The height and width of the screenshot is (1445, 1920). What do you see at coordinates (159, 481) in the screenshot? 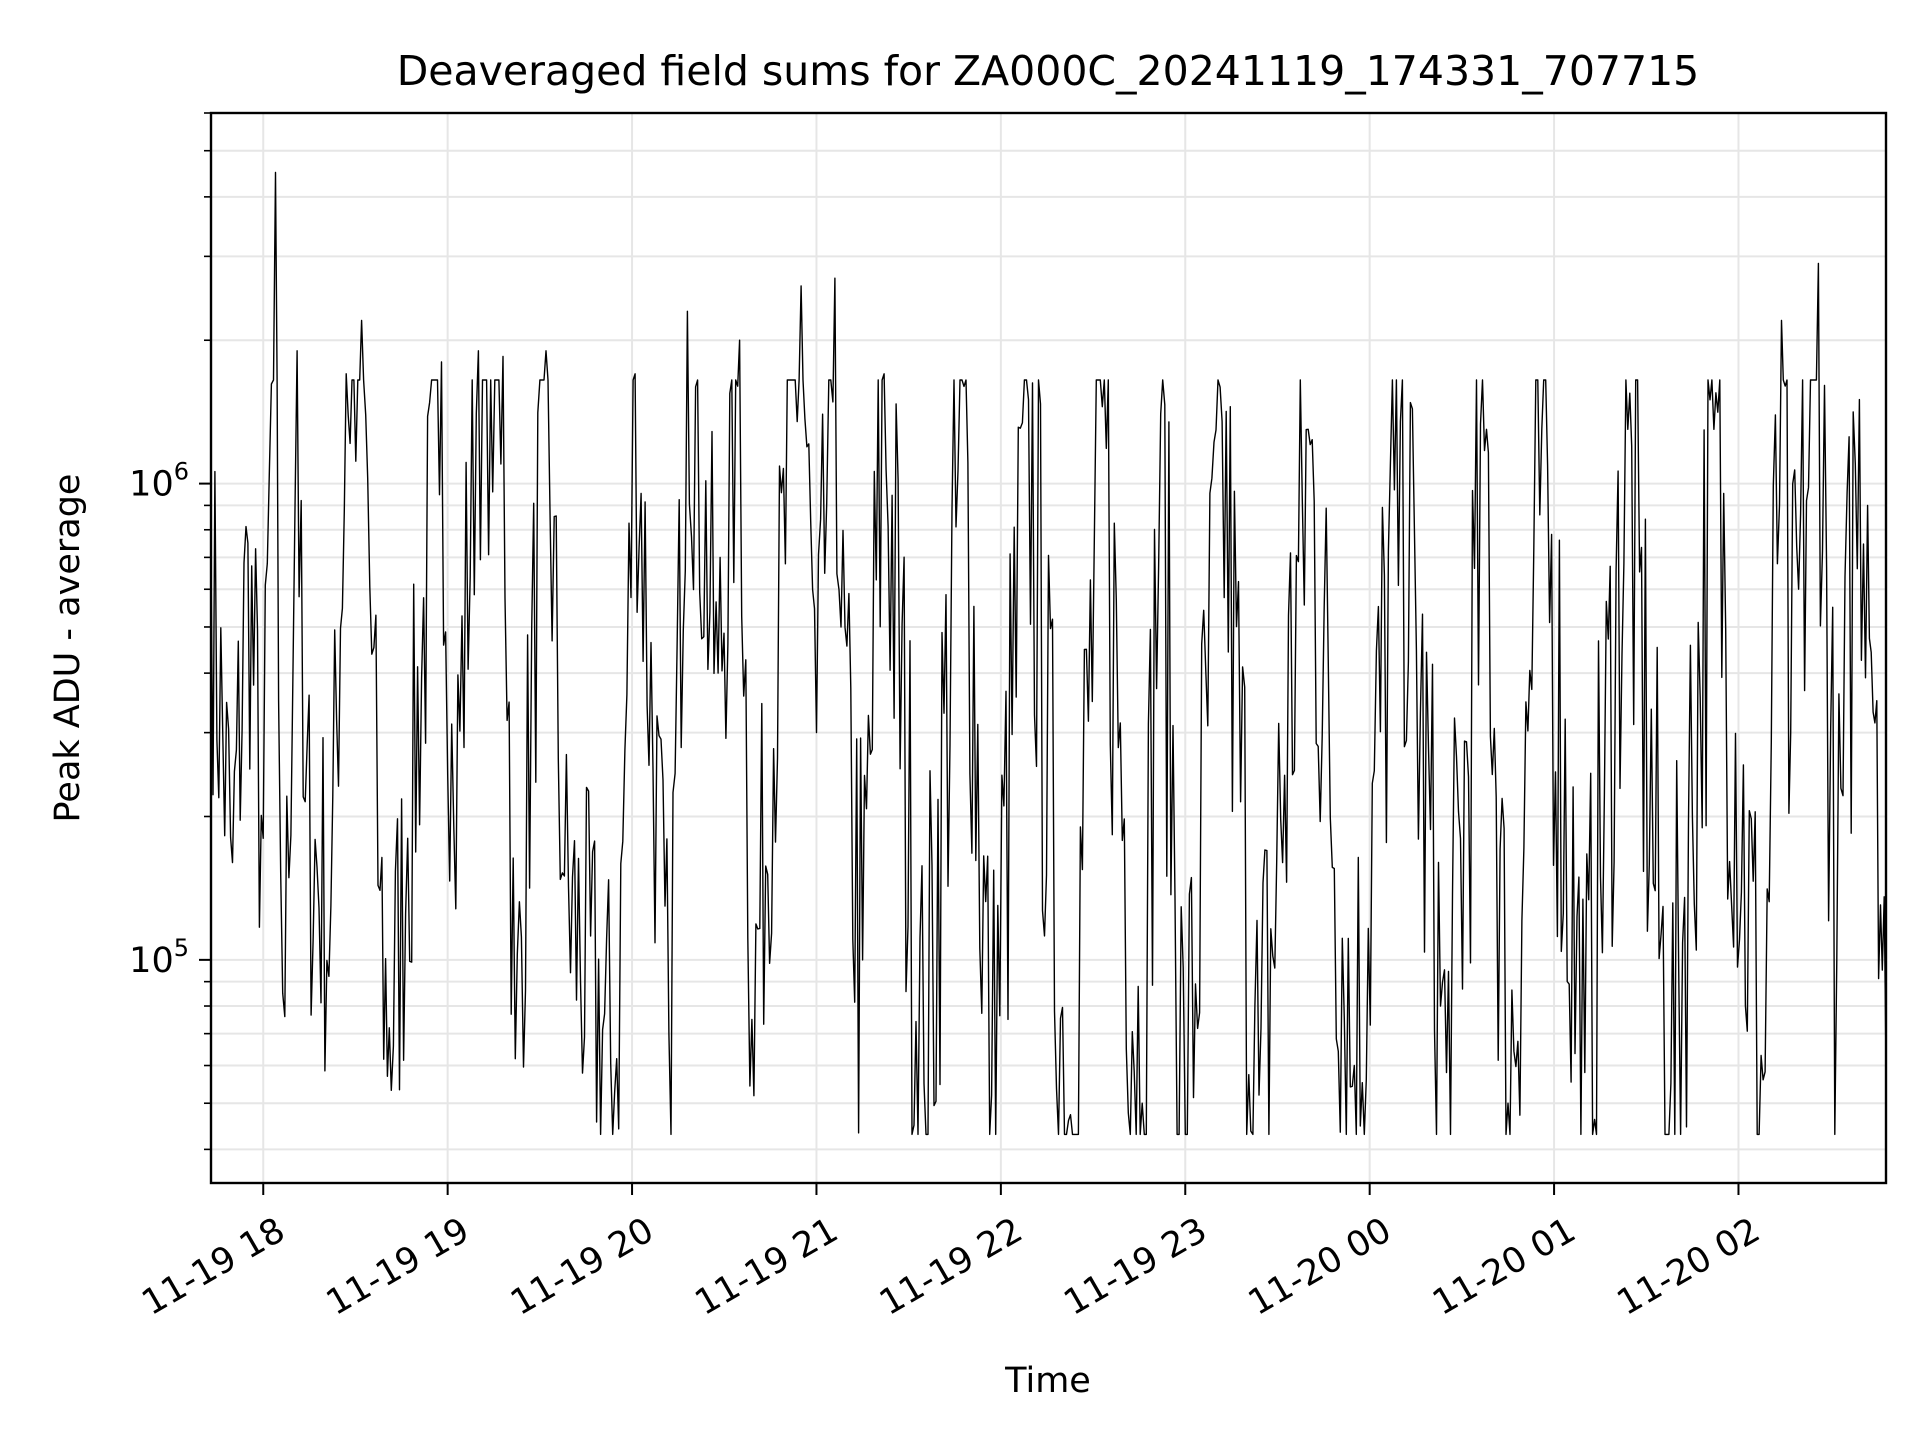
I see `y-tick-label: 10⁶` at bounding box center [159, 481].